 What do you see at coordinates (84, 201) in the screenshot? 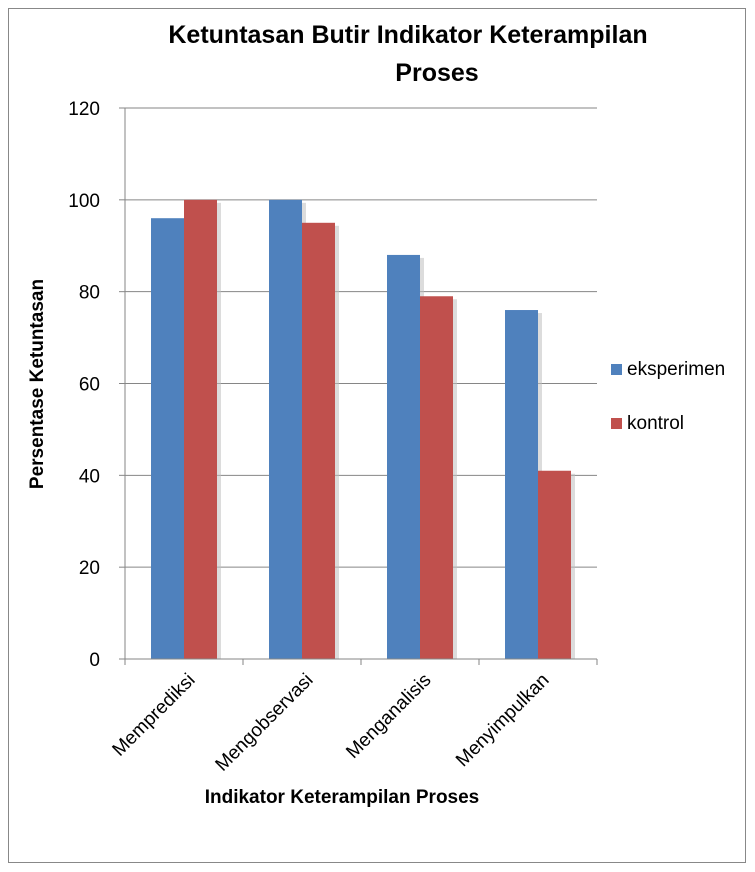
I see `y-tick-label: 100` at bounding box center [84, 201].